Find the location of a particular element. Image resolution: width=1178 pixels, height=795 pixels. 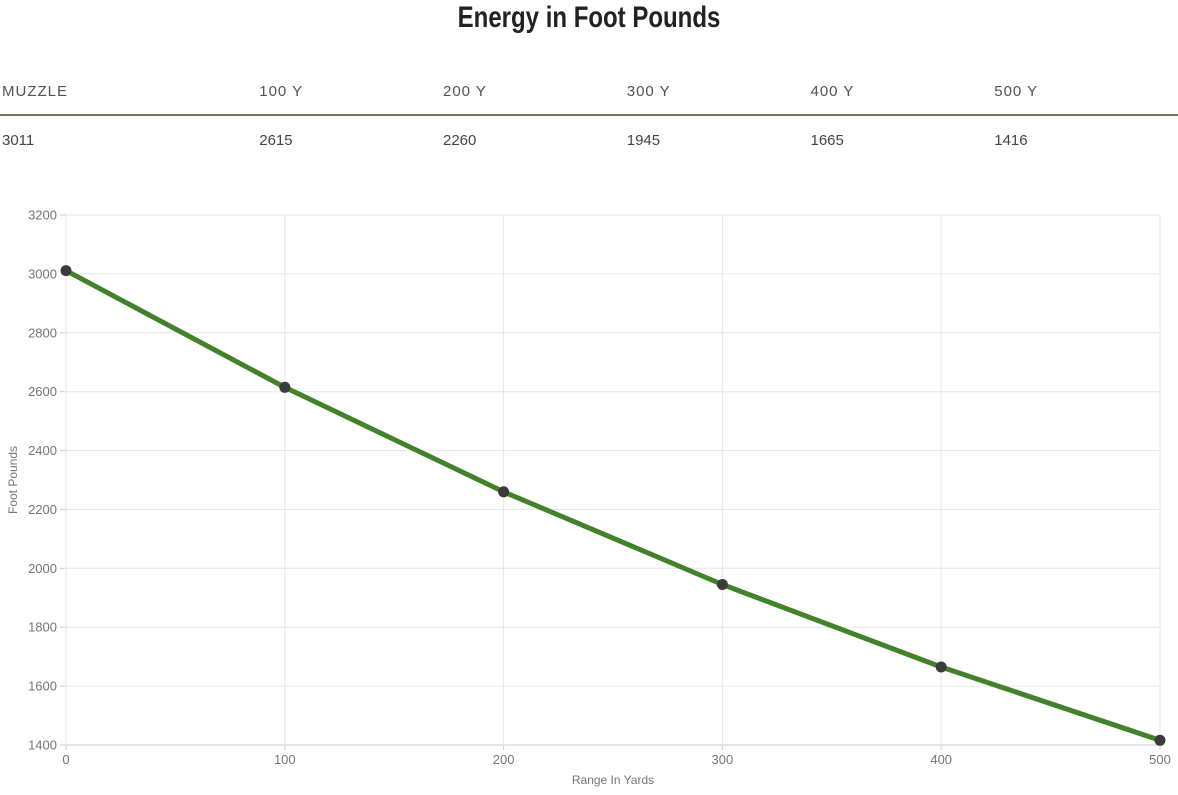

x-tick-label: 200 is located at coordinates (504, 759).